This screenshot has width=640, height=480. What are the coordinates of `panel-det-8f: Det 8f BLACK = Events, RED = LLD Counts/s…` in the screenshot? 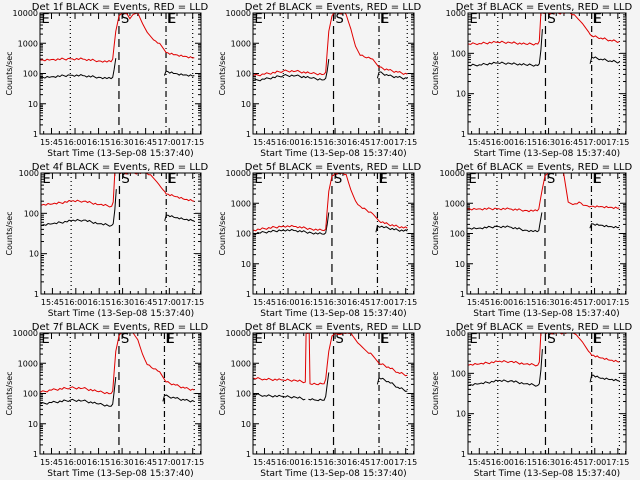 It's located at (319, 400).